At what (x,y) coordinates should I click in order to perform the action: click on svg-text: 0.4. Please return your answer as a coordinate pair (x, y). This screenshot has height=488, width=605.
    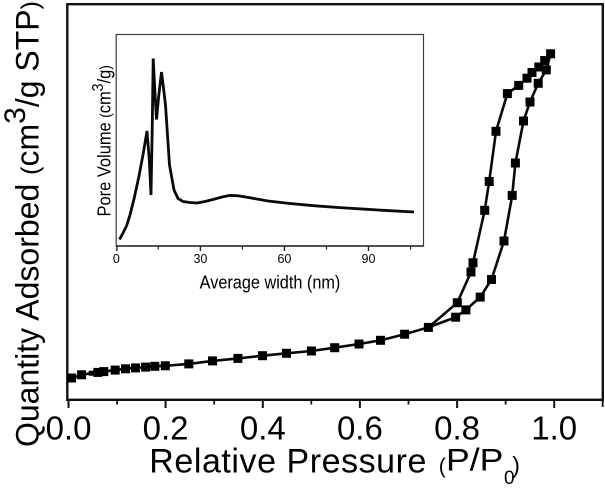
    Looking at the image, I should click on (263, 428).